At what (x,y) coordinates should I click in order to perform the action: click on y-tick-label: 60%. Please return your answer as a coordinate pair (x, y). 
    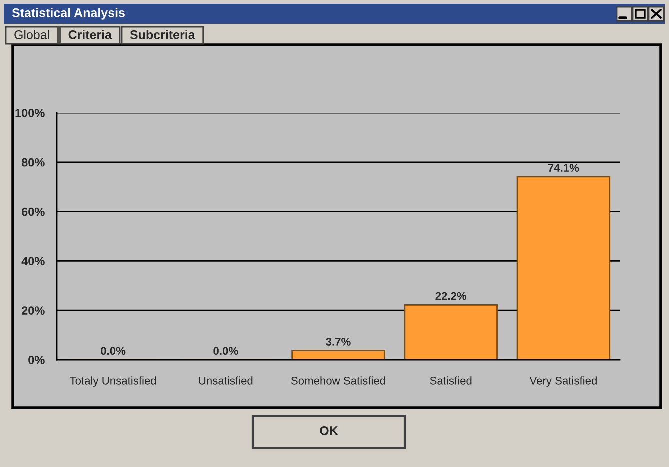
    Looking at the image, I should click on (33, 212).